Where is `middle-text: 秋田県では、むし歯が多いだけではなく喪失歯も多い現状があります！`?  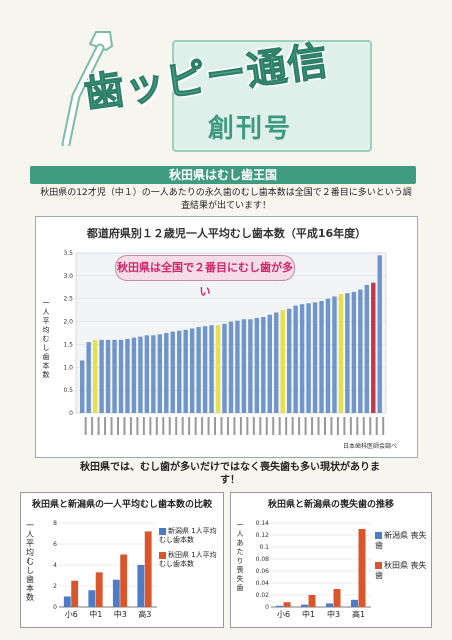
middle-text: 秋田県では、むし歯が多いだけではなく喪失歯も多い現状があります！ is located at coordinates (230, 474).